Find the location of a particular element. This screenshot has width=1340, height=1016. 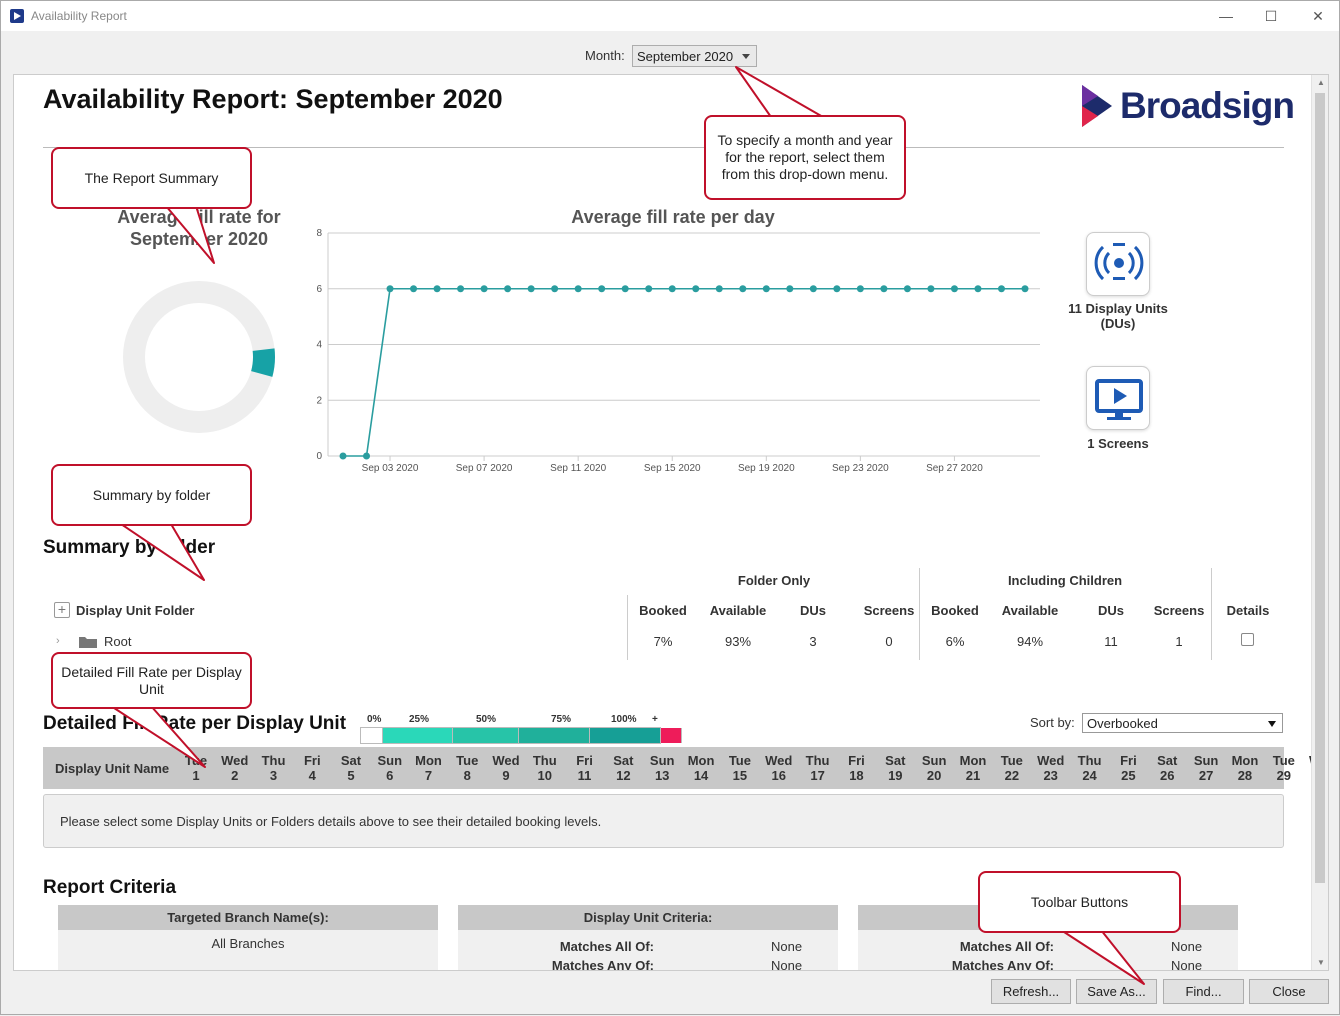

calendar-day-header: Fri 11 is located at coordinates (584, 768).